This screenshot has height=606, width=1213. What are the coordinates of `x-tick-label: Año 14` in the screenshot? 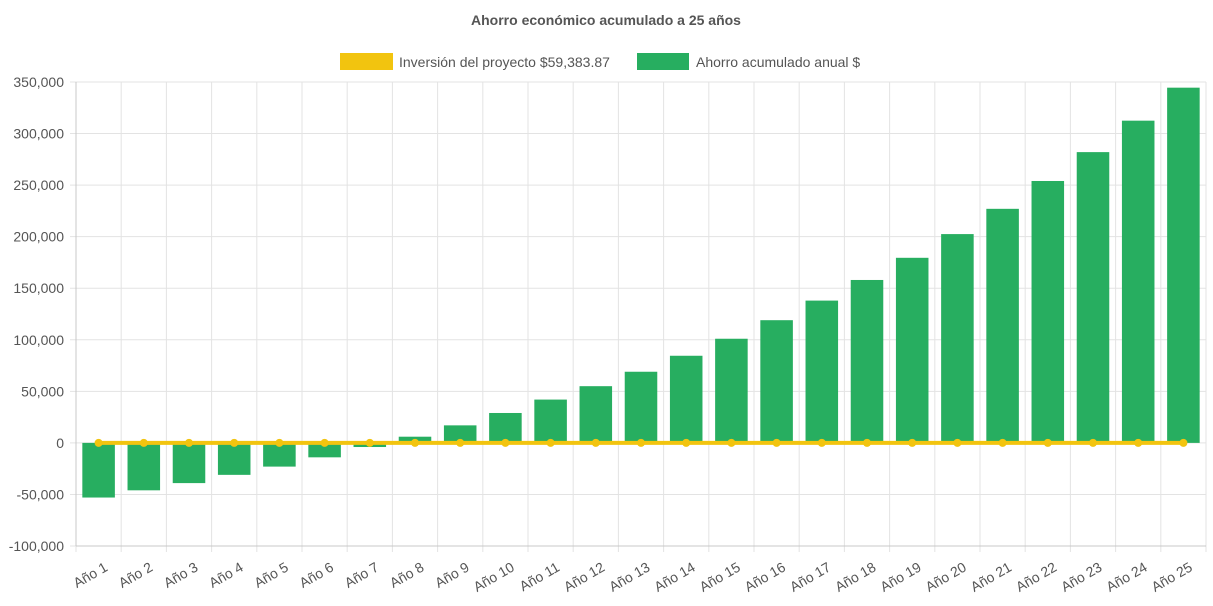 It's located at (674, 577).